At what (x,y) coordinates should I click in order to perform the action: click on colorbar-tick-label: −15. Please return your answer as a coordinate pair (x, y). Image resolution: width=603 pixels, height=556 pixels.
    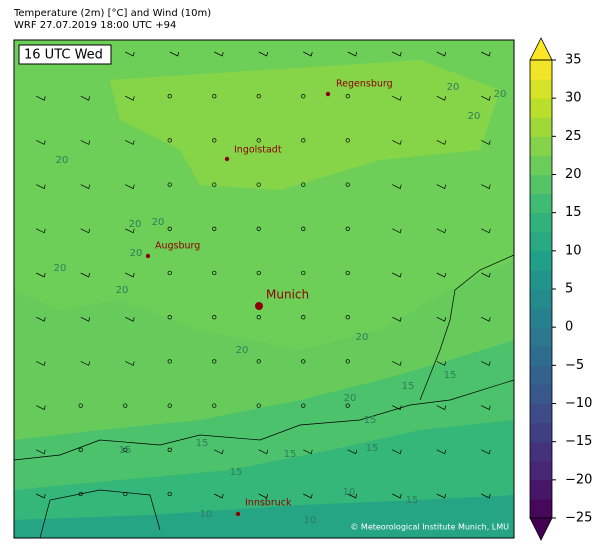
    Looking at the image, I should click on (578, 441).